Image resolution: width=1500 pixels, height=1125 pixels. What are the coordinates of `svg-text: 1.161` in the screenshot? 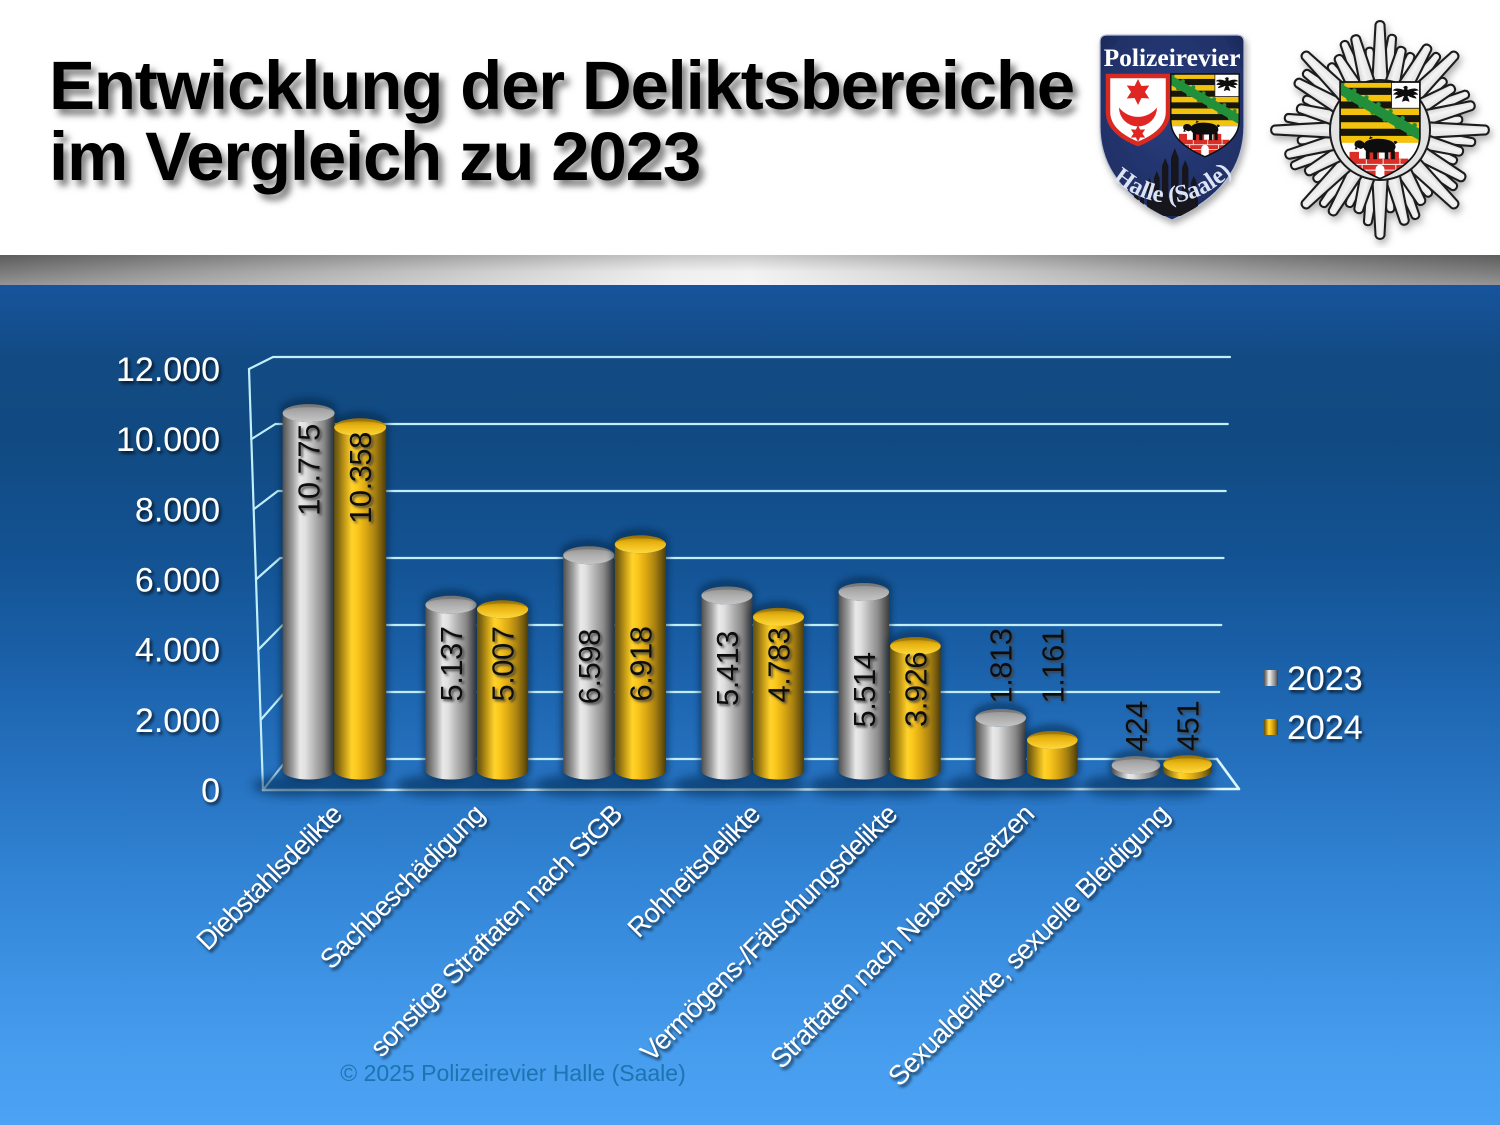 It's located at (1052, 665).